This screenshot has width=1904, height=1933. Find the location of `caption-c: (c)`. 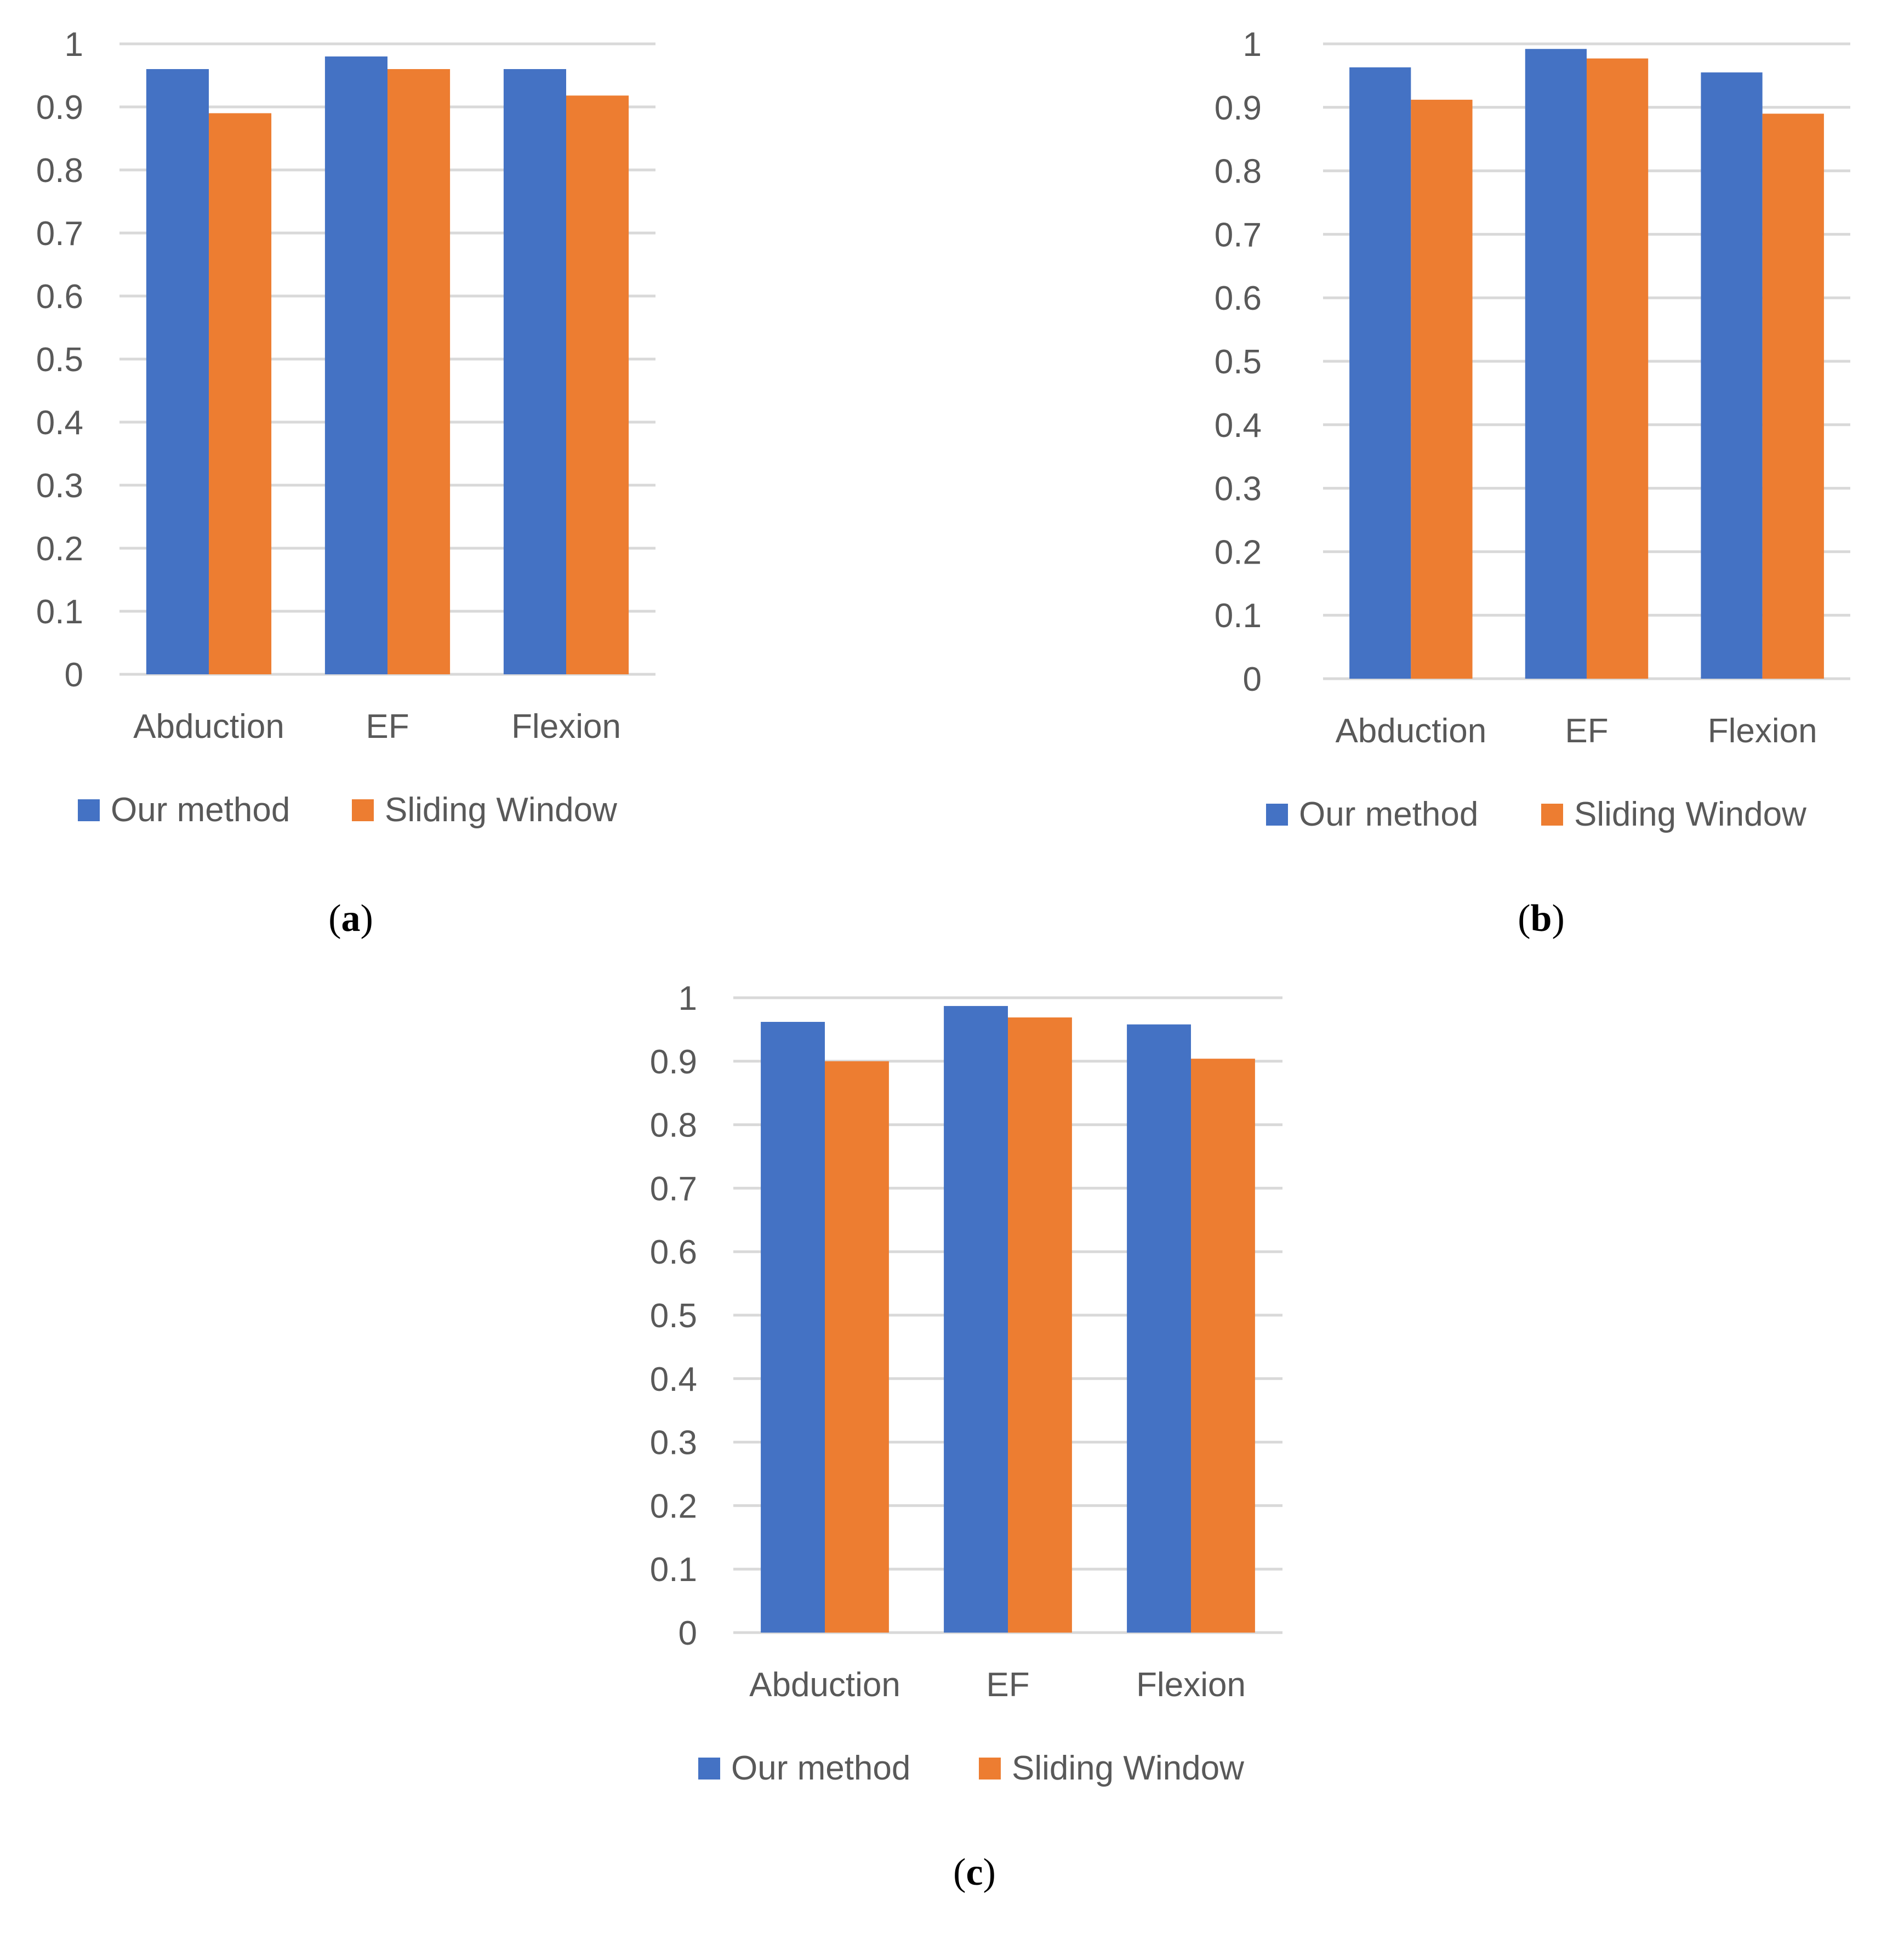

caption-c: (c) is located at coordinates (974, 1873).